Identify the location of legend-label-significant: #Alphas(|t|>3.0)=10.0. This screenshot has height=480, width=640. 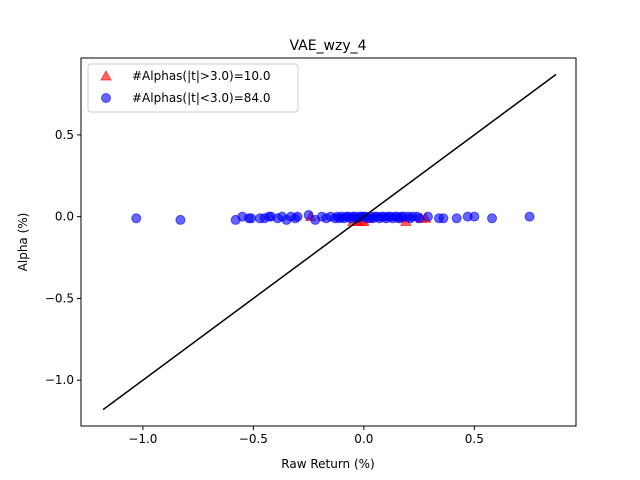
(201, 76).